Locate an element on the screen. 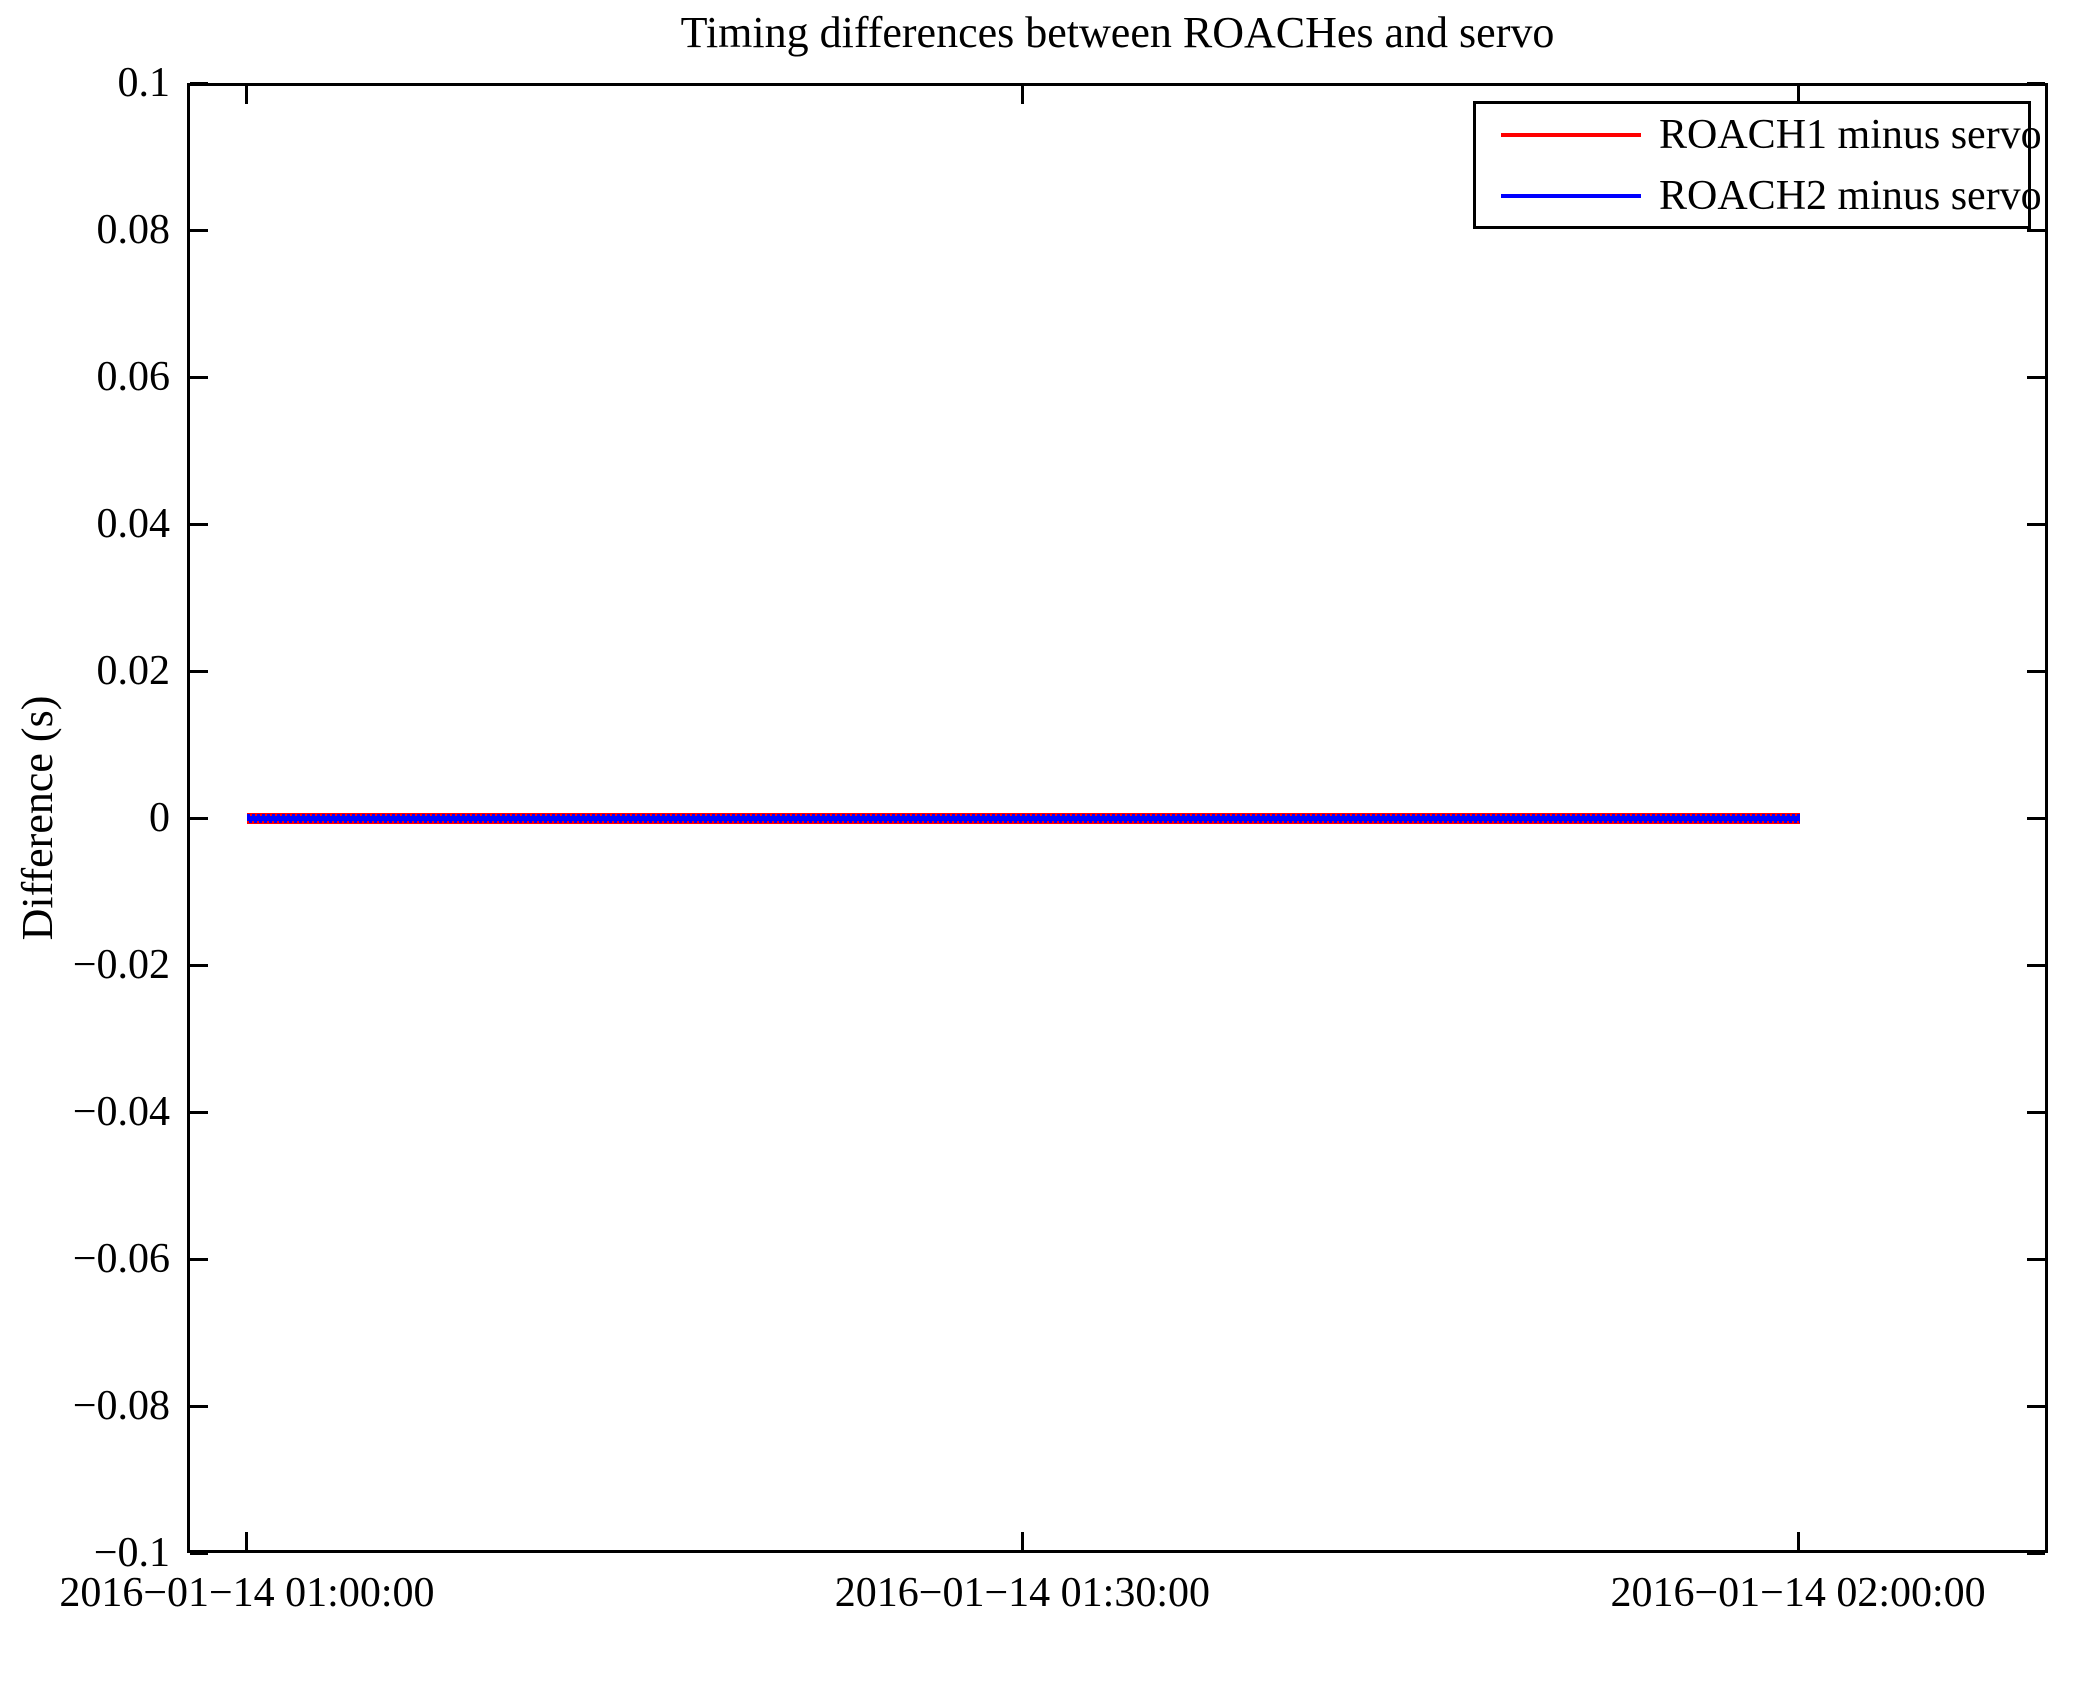  y-tick-label: −0.04 is located at coordinates (121, 1112).